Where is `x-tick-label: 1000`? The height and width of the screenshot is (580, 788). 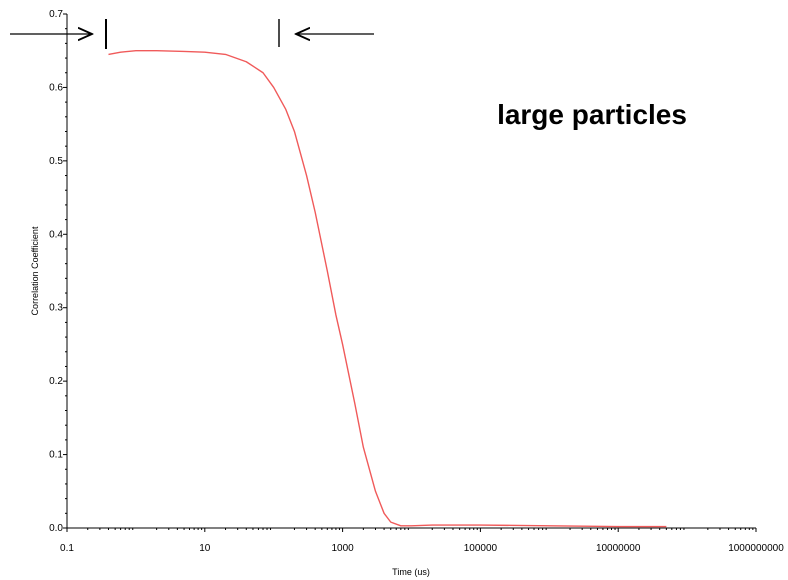 x-tick-label: 1000 is located at coordinates (342, 548).